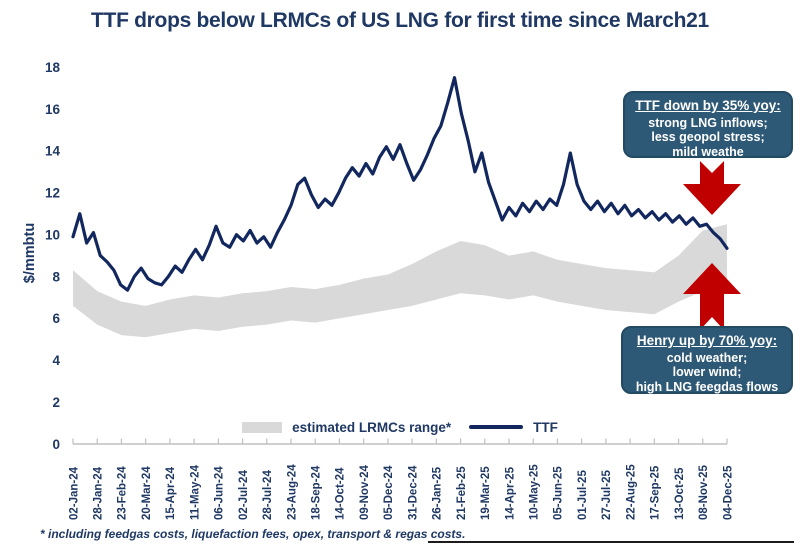 Image resolution: width=800 pixels, height=545 pixels. Describe the element at coordinates (559, 493) in the screenshot. I see `x-tick-label: 05-Jun-25` at that location.